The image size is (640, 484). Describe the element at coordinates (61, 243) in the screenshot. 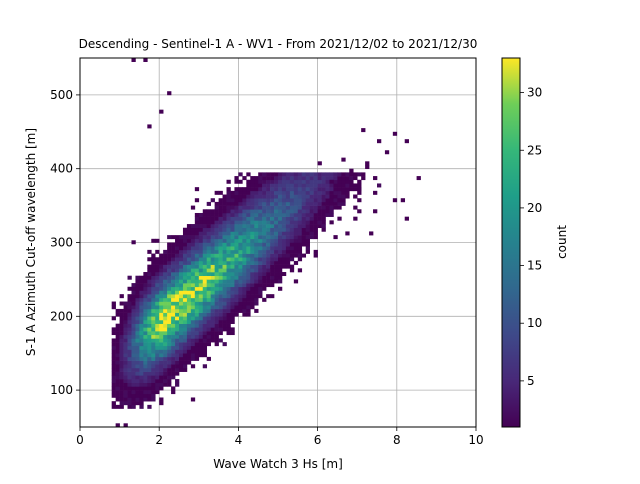

I see `y-tick-label: 300` at that location.